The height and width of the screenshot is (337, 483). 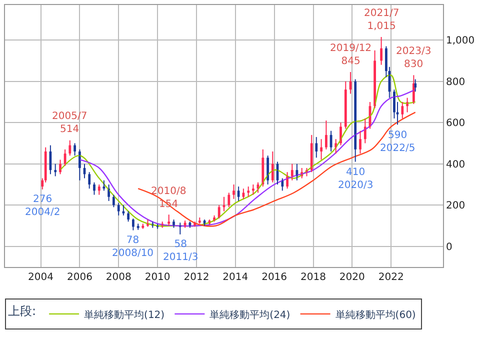 I want to click on y-tick-label: 200, so click(x=456, y=206).